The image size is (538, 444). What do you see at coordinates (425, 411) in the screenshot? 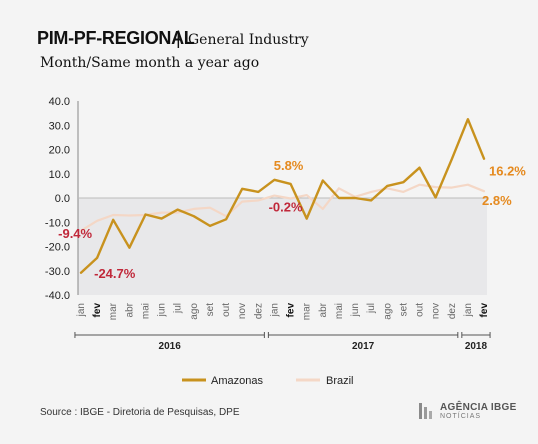
I see `logo-mark-icon` at bounding box center [425, 411].